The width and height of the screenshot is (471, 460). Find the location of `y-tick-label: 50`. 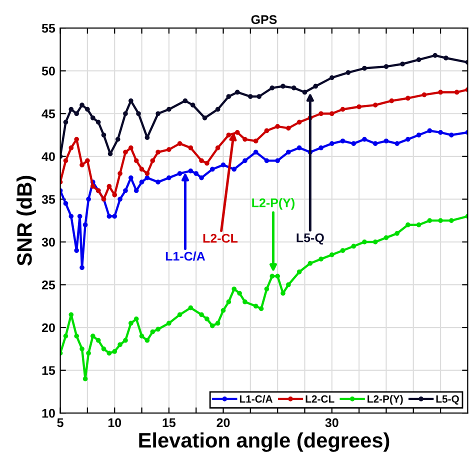

y-tick-label: 50 is located at coordinates (48, 71).